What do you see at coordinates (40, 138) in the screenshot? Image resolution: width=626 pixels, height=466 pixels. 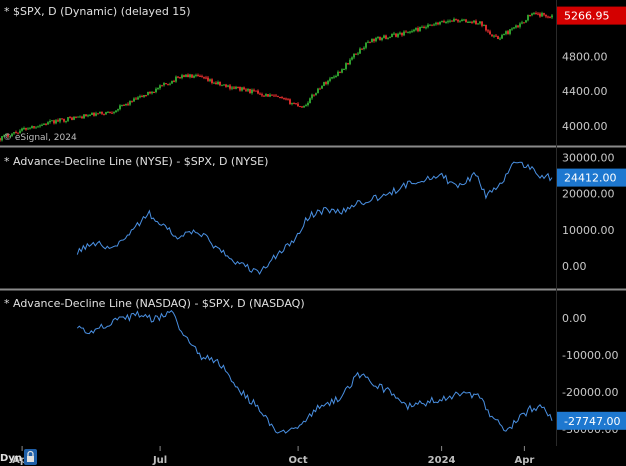 I see `esignal-watermark: © eSignal, 2024` at bounding box center [40, 138].